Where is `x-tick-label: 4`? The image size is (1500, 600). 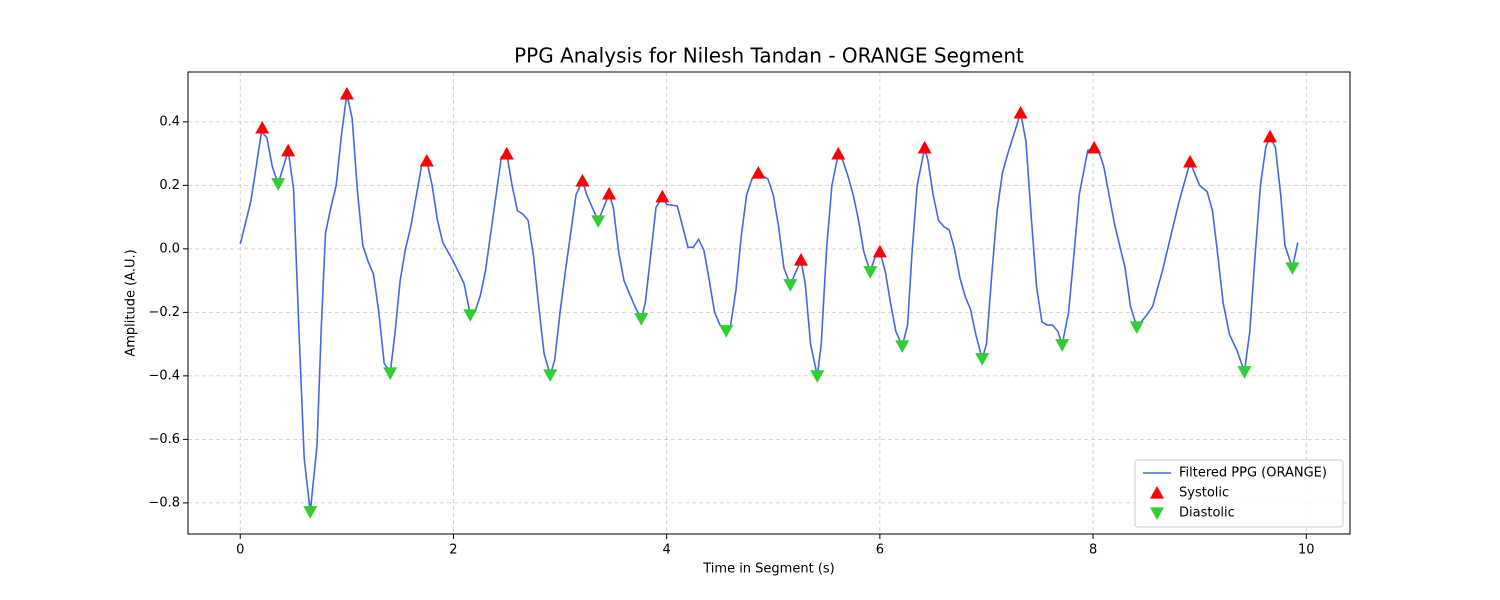
x-tick-label: 4 is located at coordinates (667, 550).